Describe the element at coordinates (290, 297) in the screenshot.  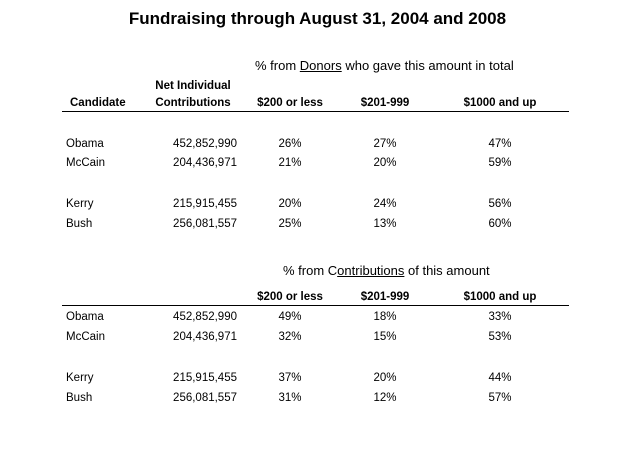
I see `contributions-col1-header: $200 or less` at that location.